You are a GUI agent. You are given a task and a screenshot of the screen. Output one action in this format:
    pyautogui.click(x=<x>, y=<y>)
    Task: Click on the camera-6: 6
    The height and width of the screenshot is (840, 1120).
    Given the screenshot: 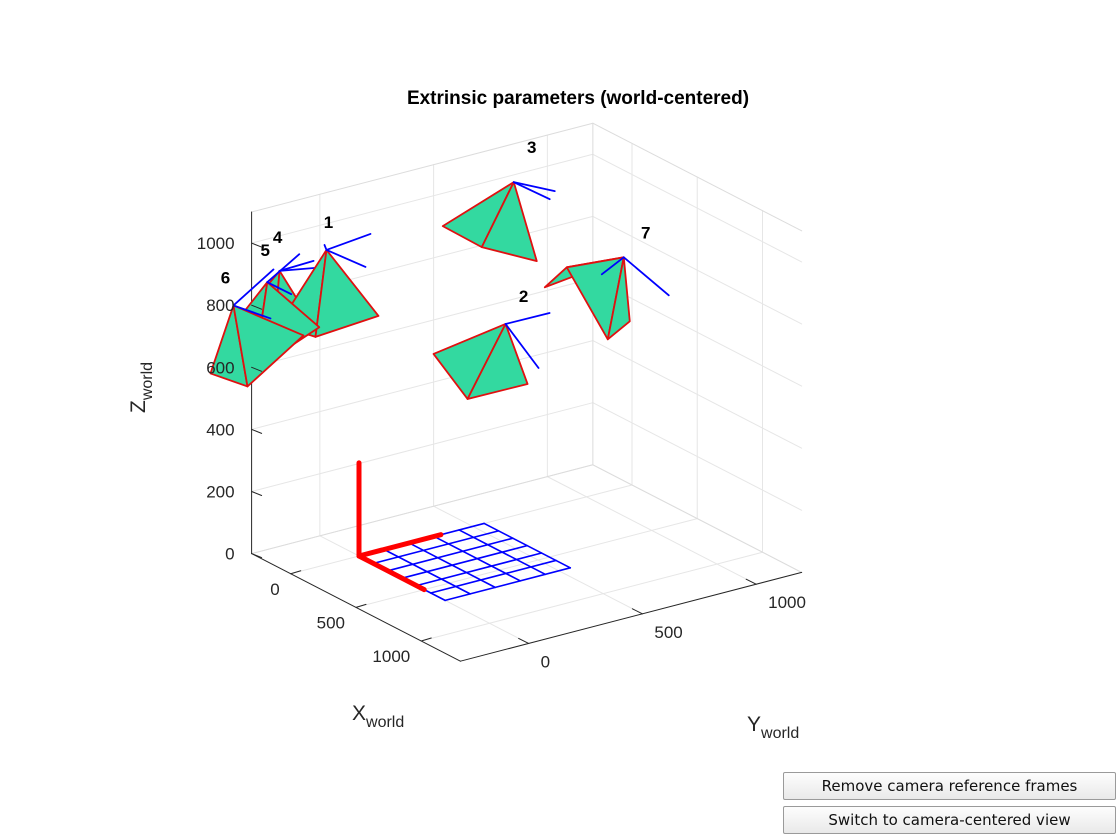 What is the action you would take?
    pyautogui.click(x=257, y=328)
    